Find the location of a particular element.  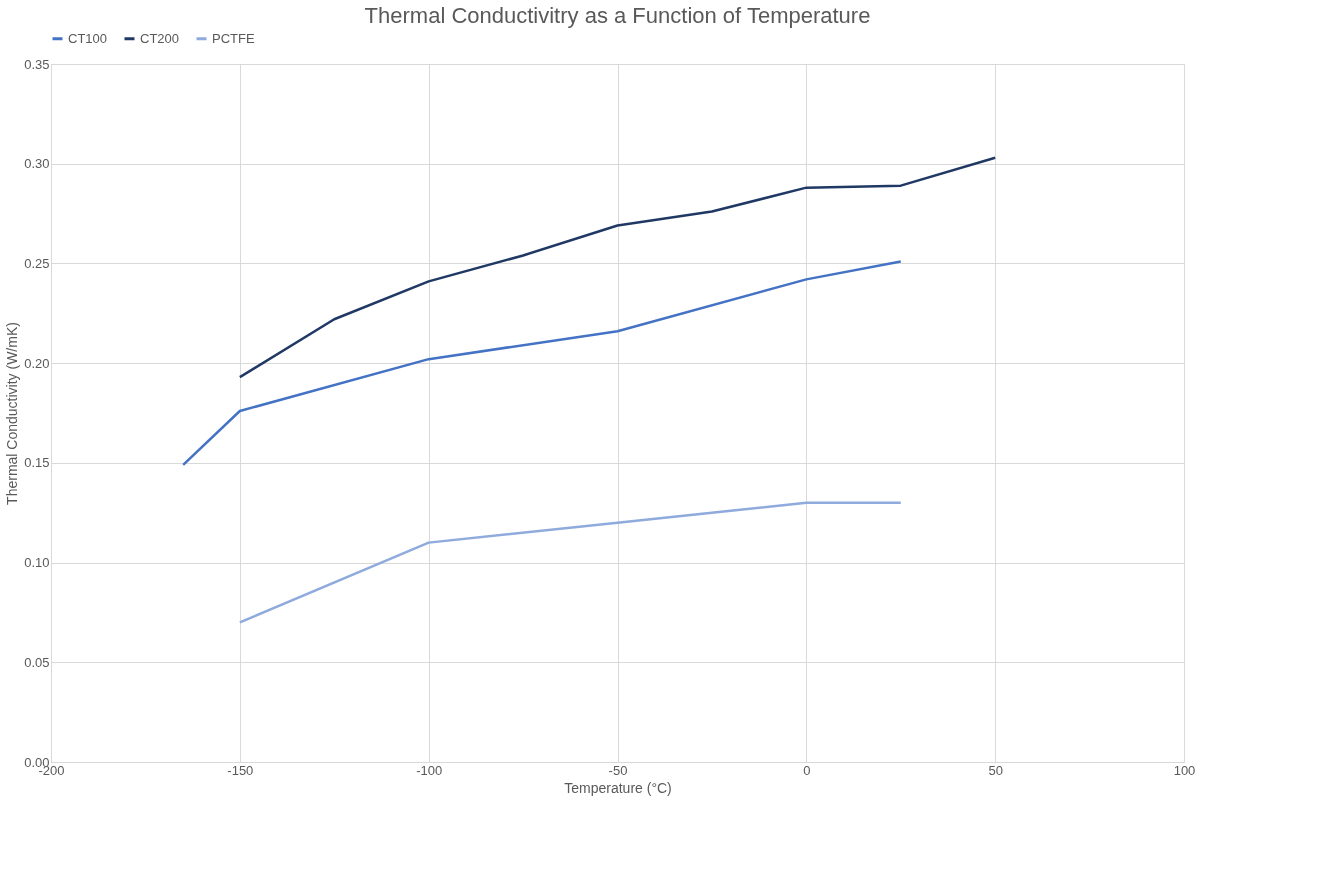

y-tick-label: 0.10 is located at coordinates (37, 563).